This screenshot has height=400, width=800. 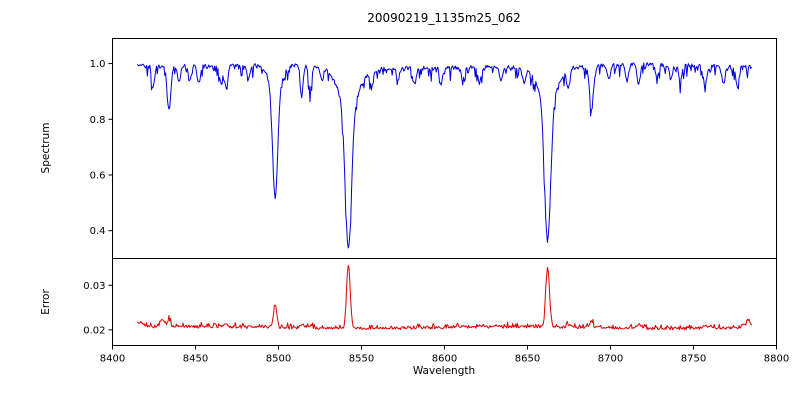 I want to click on y-tick-label-spectrum: 1.0, so click(x=98, y=64).